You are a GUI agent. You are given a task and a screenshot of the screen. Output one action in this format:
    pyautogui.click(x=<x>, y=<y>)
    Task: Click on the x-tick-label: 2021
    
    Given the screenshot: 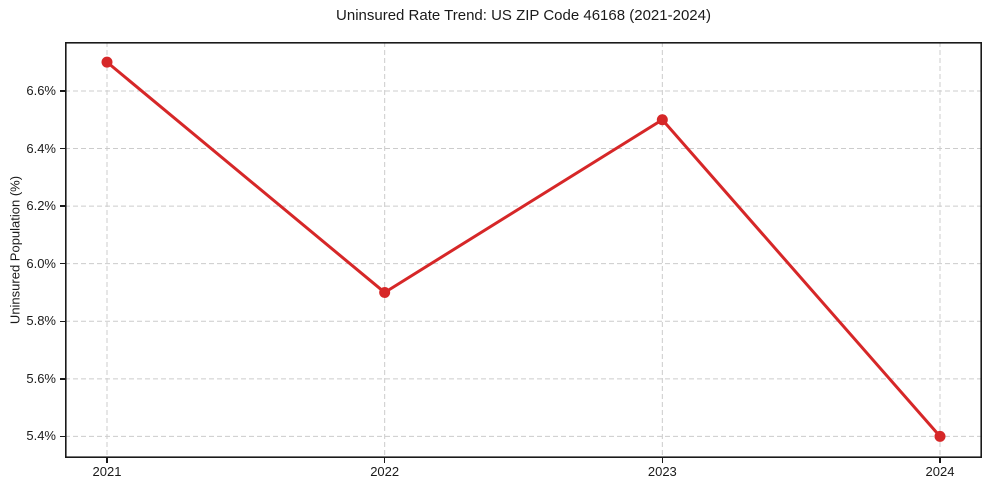 What is the action you would take?
    pyautogui.click(x=107, y=471)
    